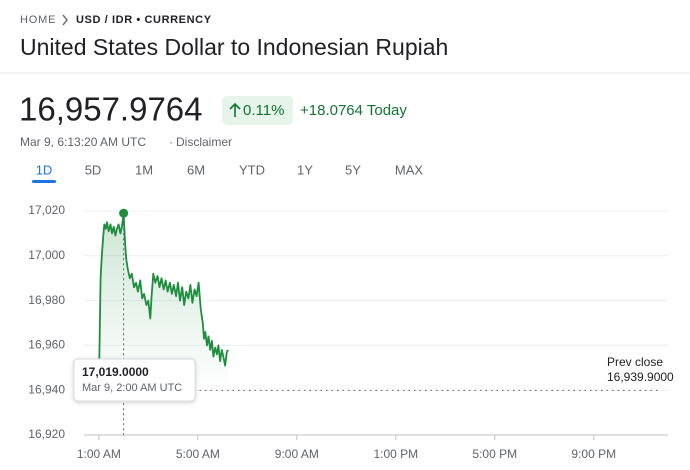  I want to click on tab: MAX, so click(409, 169).